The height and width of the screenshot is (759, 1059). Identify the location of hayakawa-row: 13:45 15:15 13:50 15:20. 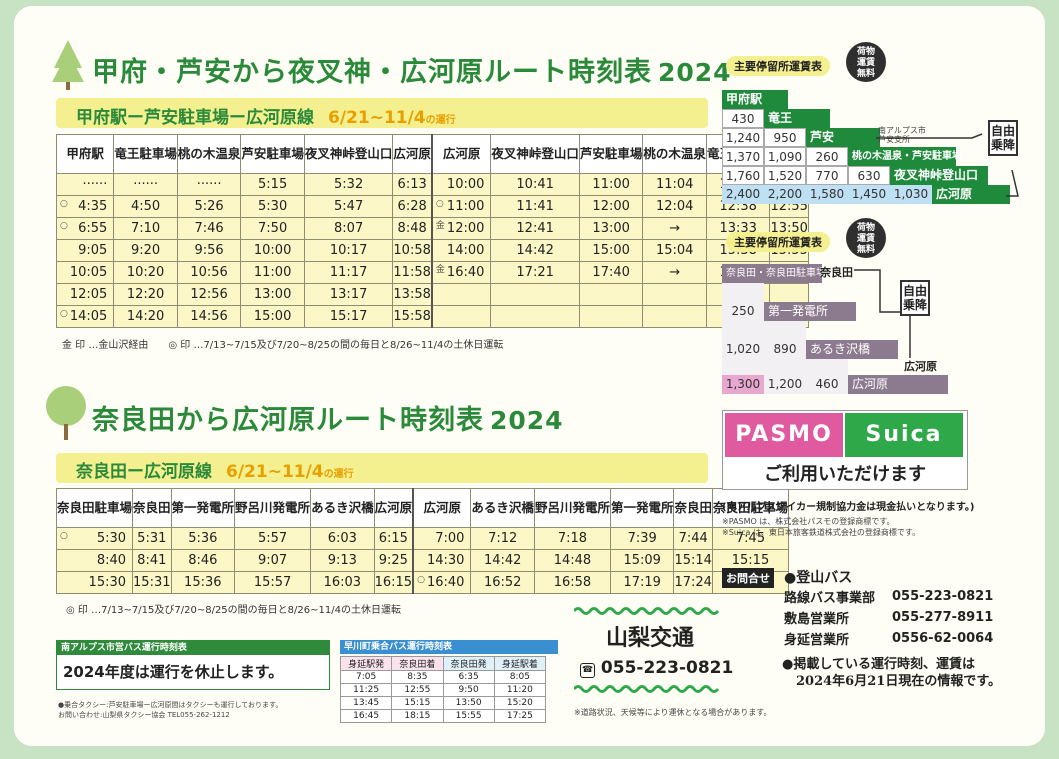
(443, 703).